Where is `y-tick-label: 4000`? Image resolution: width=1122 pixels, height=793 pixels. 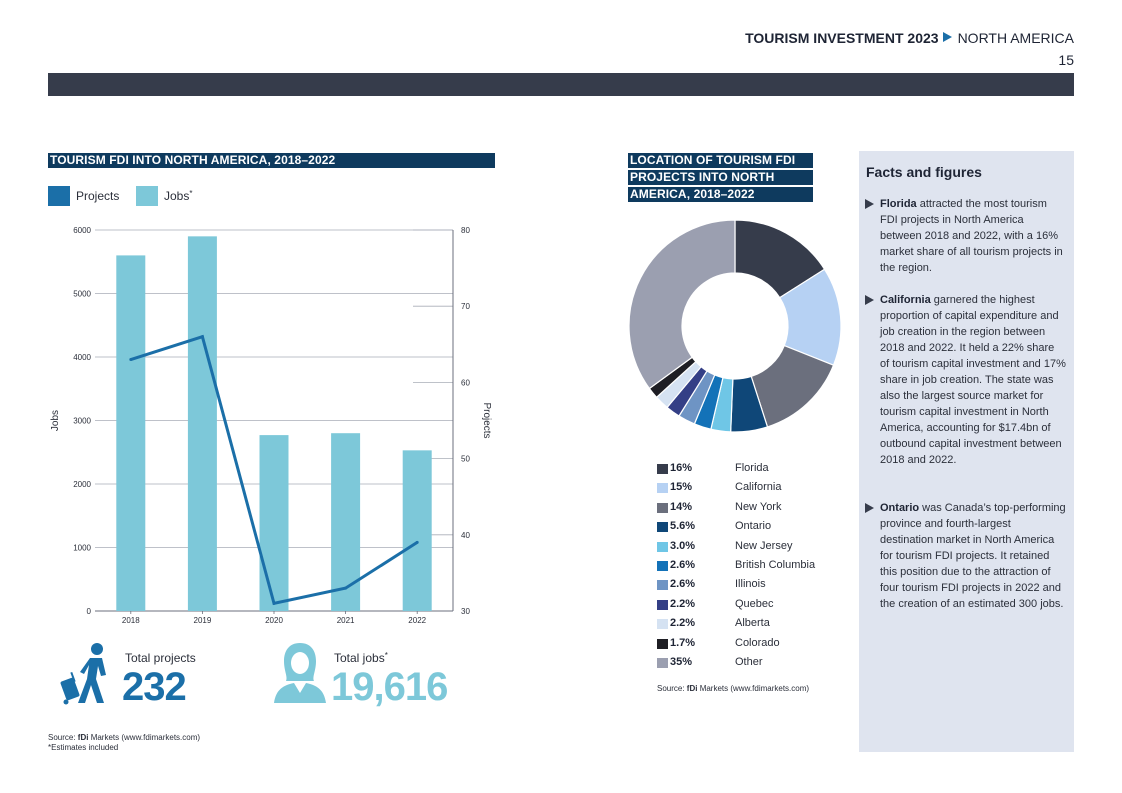 y-tick-label: 4000 is located at coordinates (82, 357).